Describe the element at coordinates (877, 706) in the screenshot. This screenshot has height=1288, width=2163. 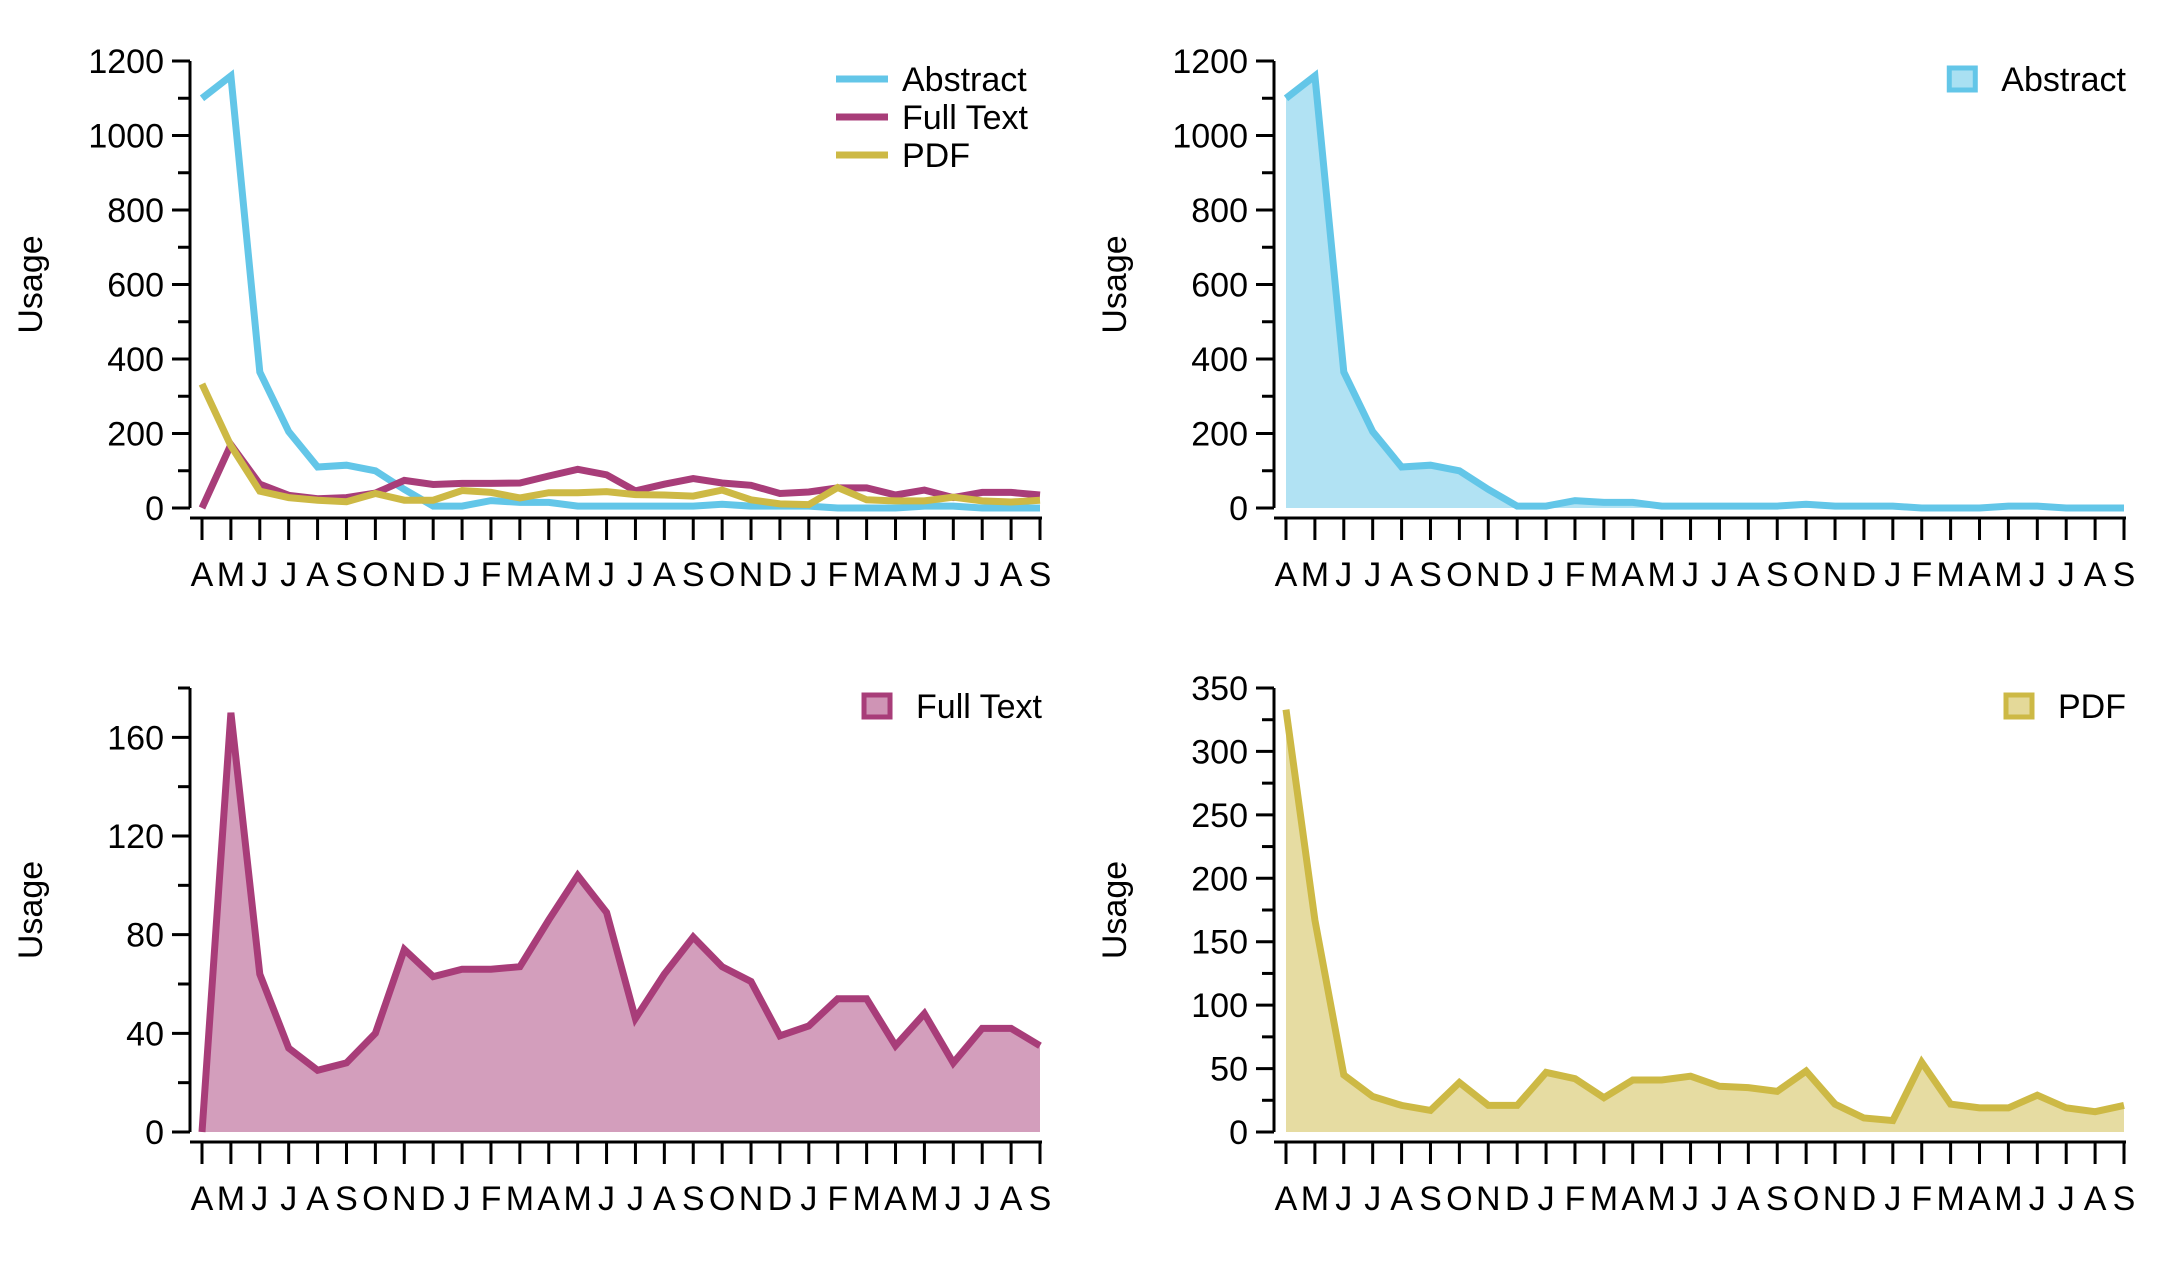
I see `full-text-legend-swatch` at that location.